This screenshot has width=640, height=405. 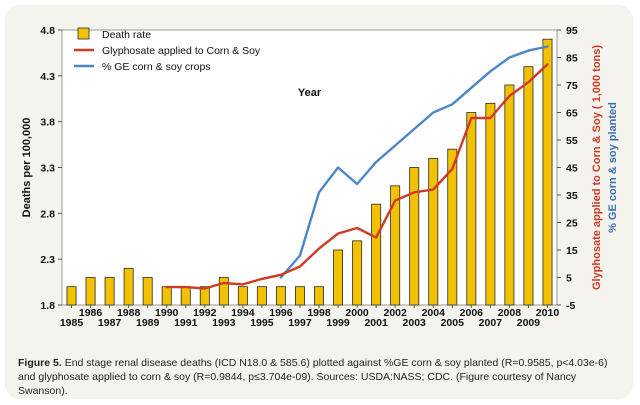 I want to click on y-right-tick-label: 95, so click(x=572, y=31).